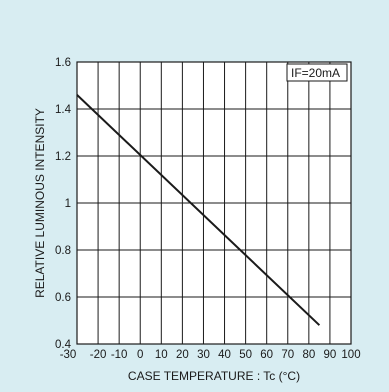  I want to click on x-tick-label: 60, so click(266, 355).